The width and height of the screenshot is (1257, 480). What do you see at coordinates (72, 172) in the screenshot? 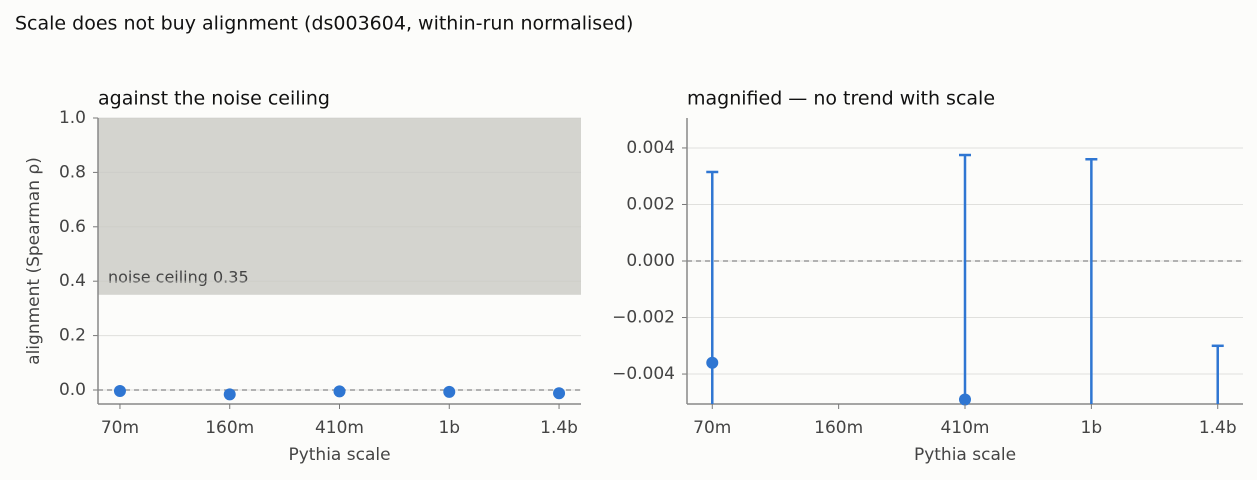
I see `y-tick-label: 0.8` at bounding box center [72, 172].